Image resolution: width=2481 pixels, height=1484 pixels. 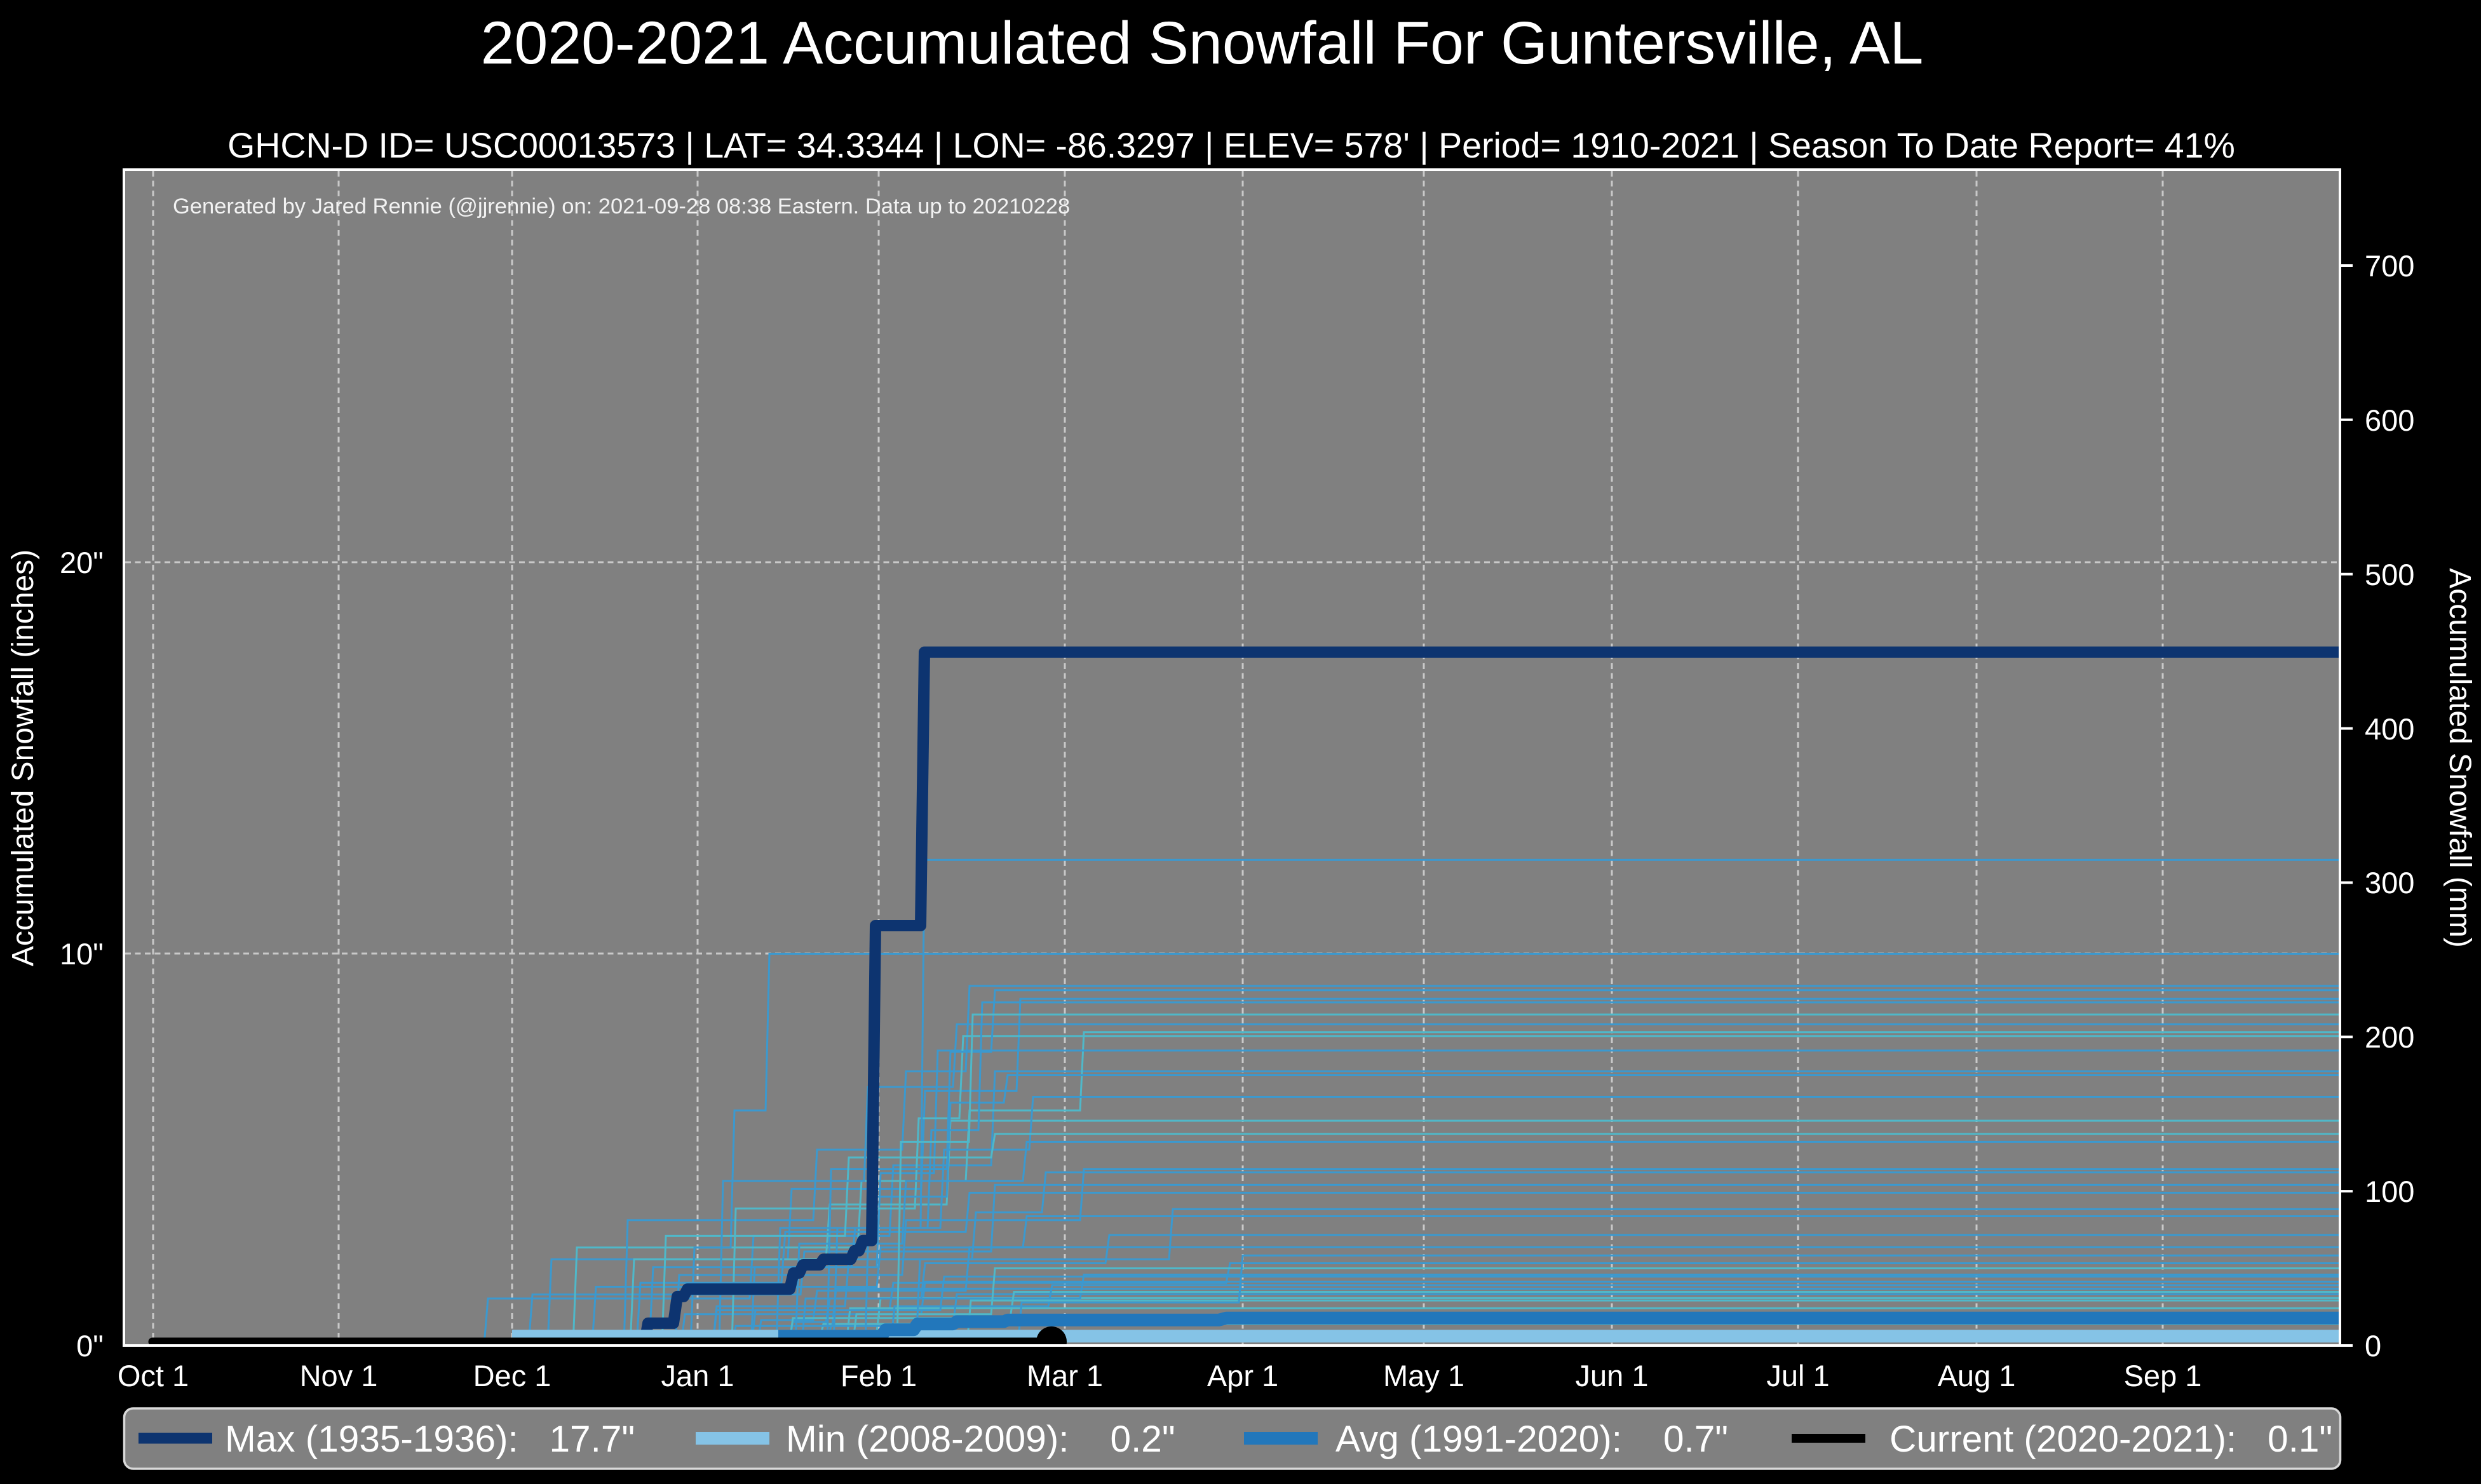 What do you see at coordinates (1242, 1376) in the screenshot?
I see `svg-text: Apr 1` at bounding box center [1242, 1376].